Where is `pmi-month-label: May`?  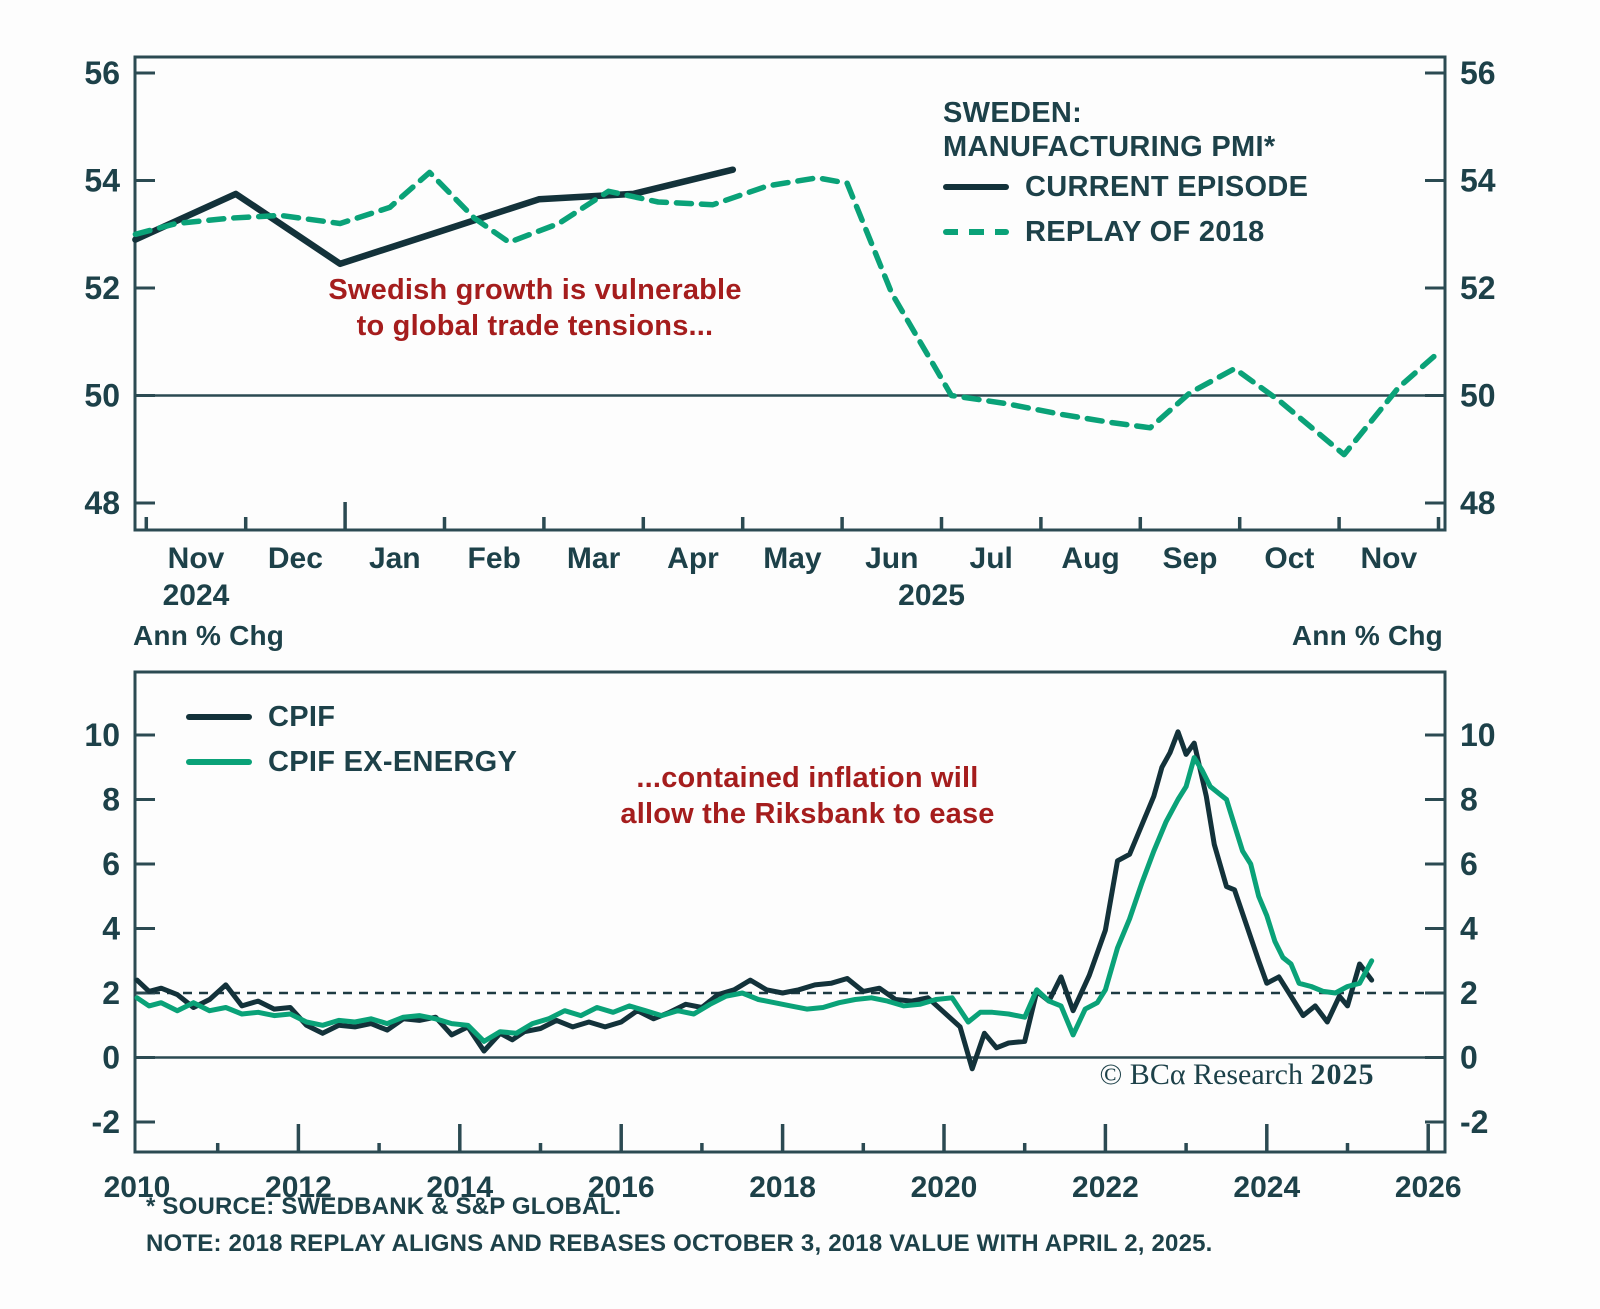
pmi-month-label: May is located at coordinates (792, 558).